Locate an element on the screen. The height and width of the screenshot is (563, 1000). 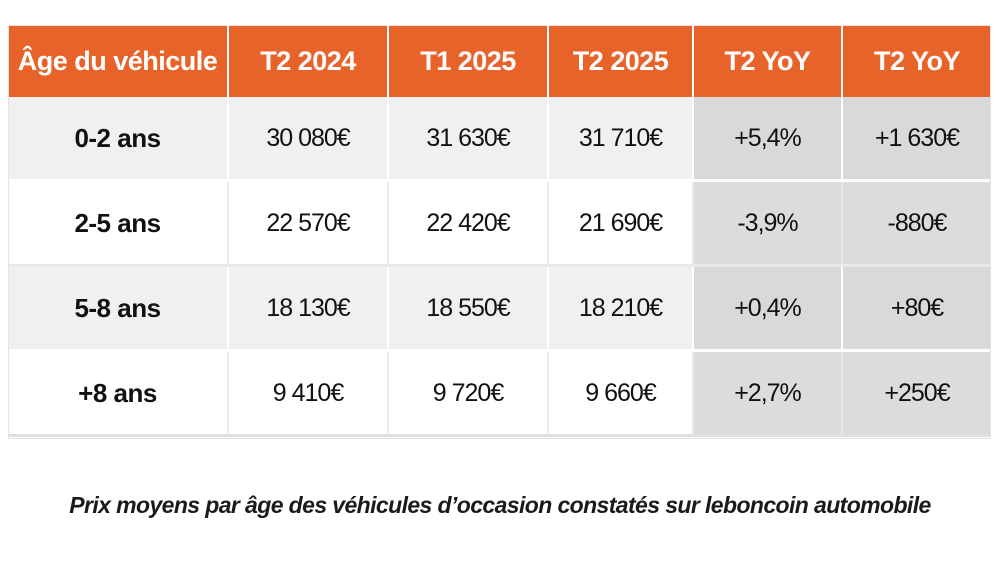
price-cell: 18 130€ is located at coordinates (308, 308).